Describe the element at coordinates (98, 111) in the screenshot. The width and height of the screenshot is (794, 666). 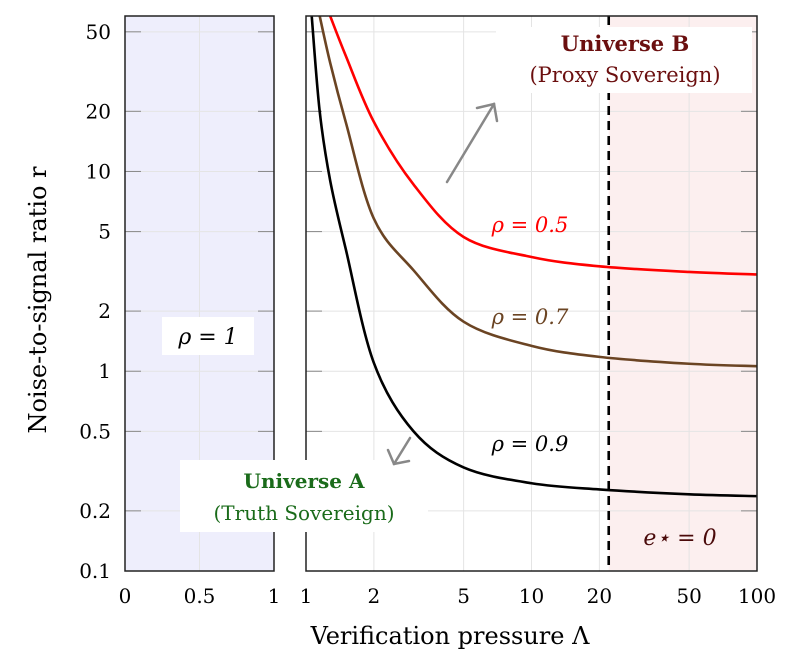
I see `y-tick-label: 20` at that location.